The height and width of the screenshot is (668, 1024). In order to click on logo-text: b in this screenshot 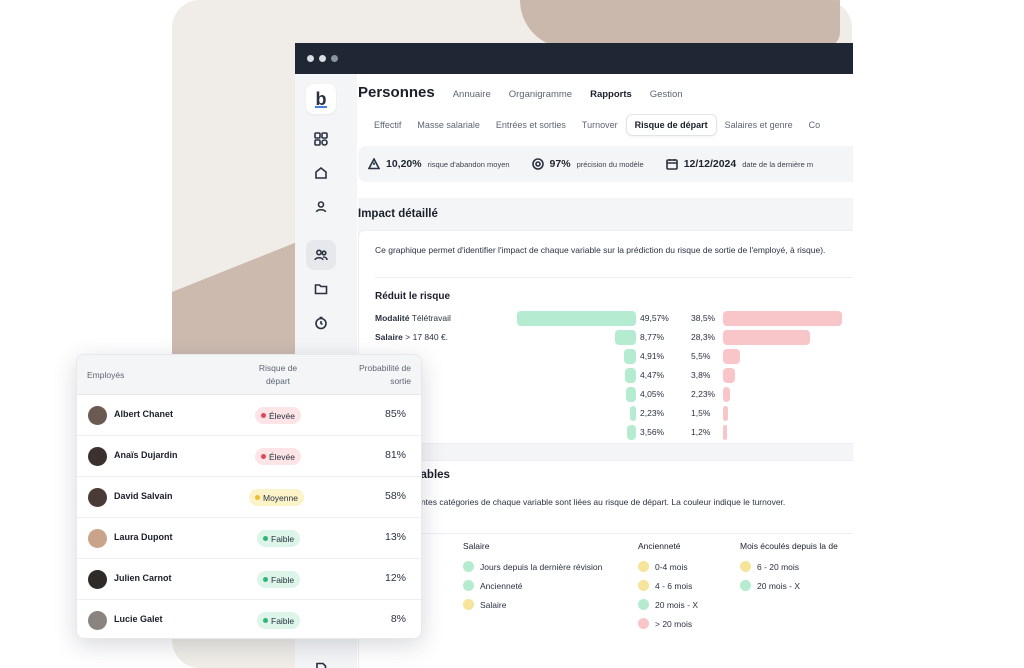, I will do `click(321, 98)`.